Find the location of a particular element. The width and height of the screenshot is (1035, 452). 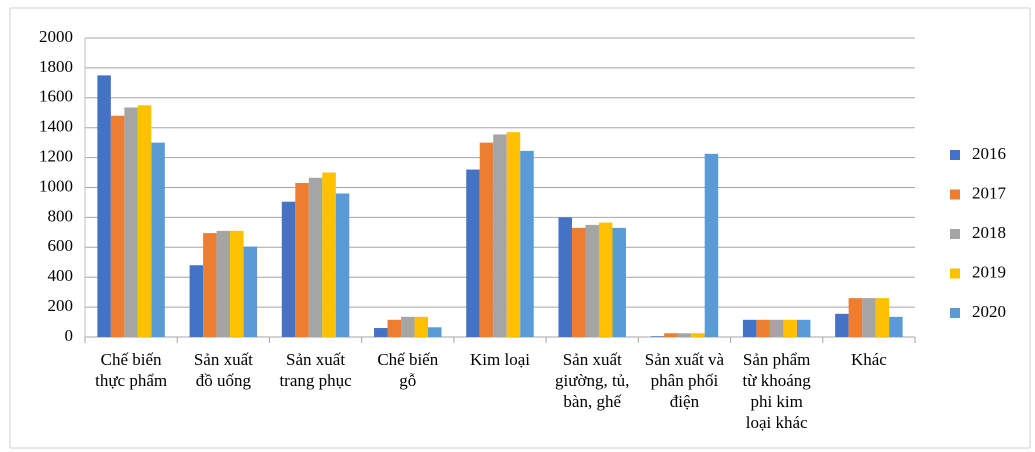

y-tick-label: 1200 is located at coordinates (56, 156).